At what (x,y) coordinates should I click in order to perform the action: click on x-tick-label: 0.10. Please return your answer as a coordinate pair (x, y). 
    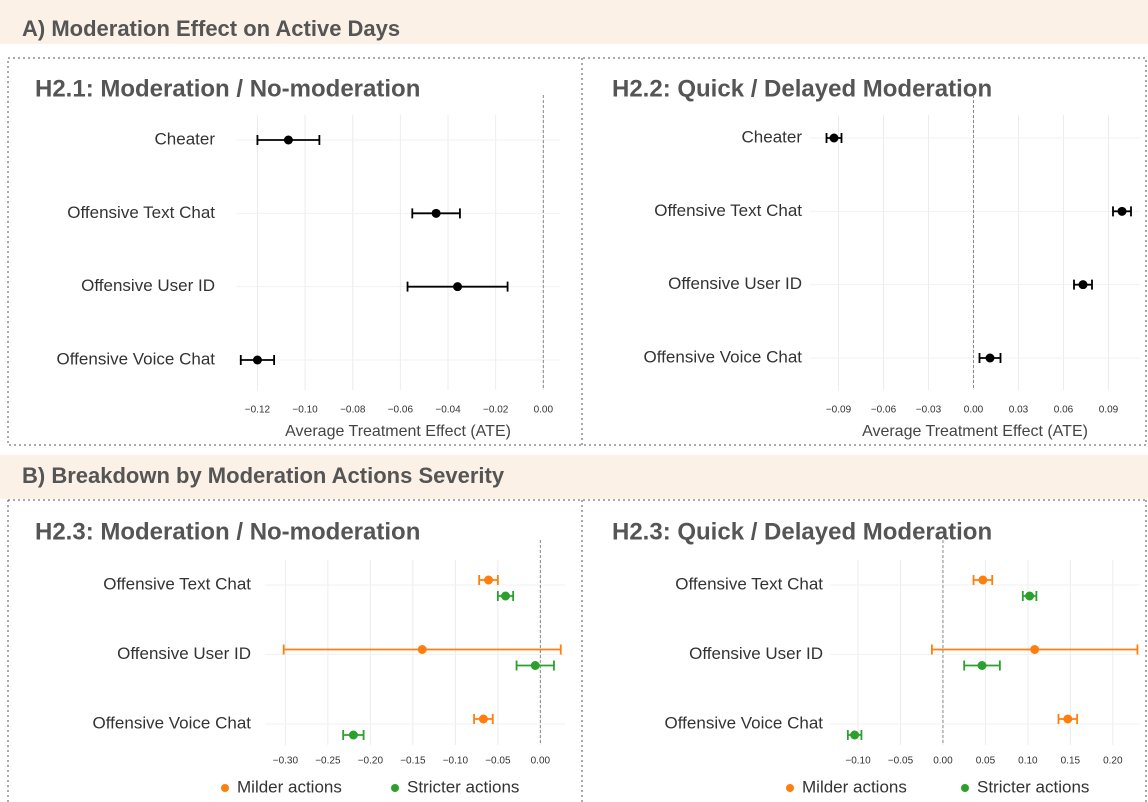
    Looking at the image, I should click on (1028, 761).